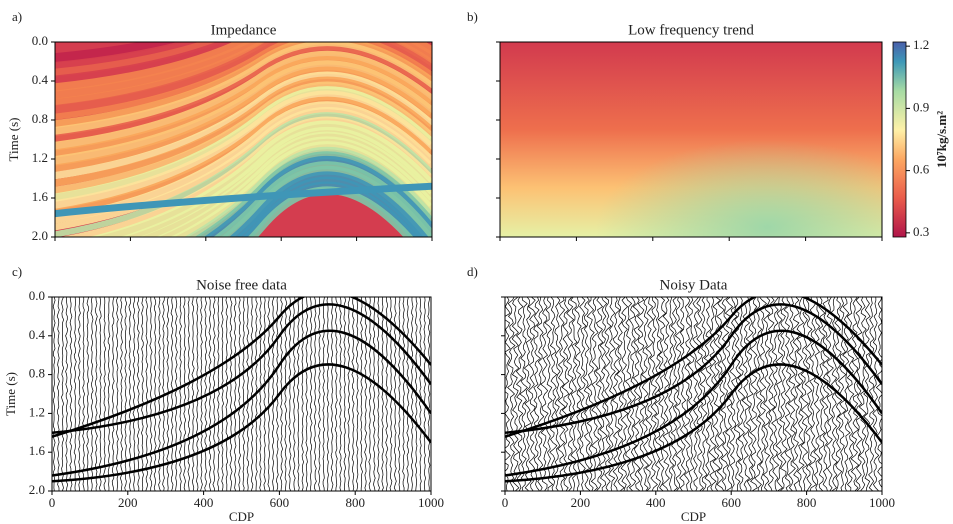  I want to click on x-tick-label: 600, so click(731, 502).